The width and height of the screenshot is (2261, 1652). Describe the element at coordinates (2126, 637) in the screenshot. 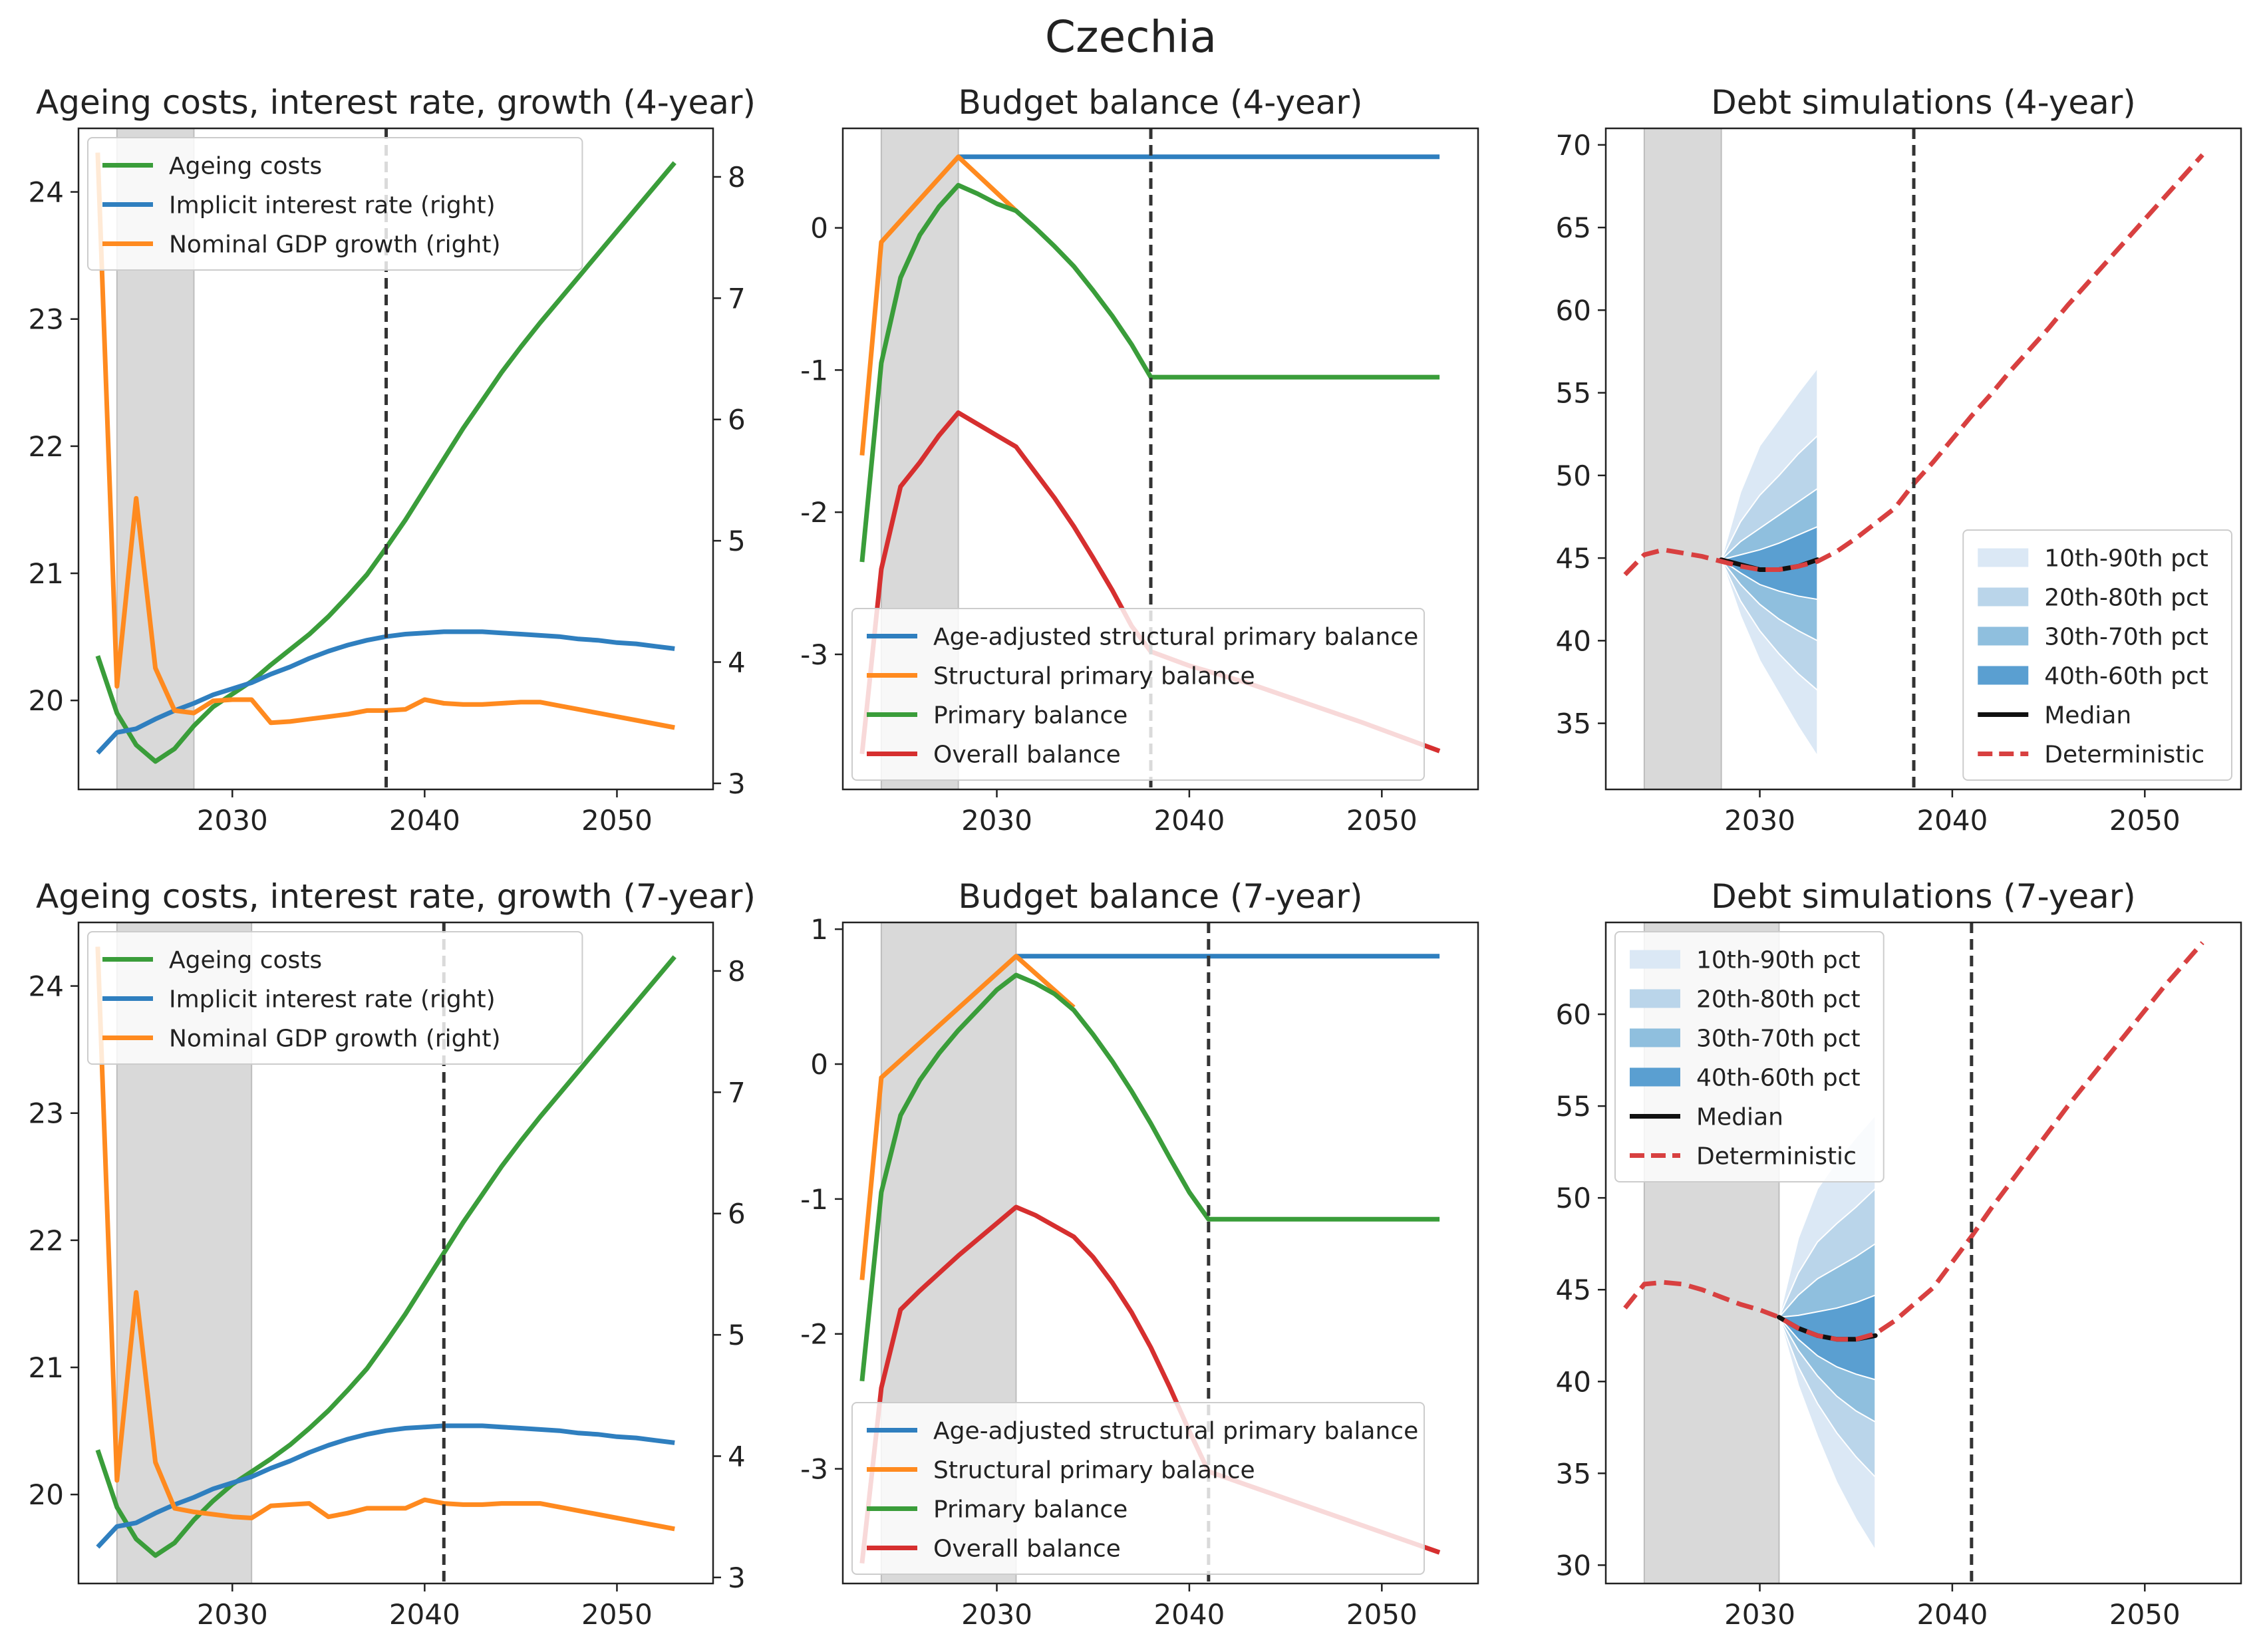

I see `legend-label: 30th-70th pct` at that location.